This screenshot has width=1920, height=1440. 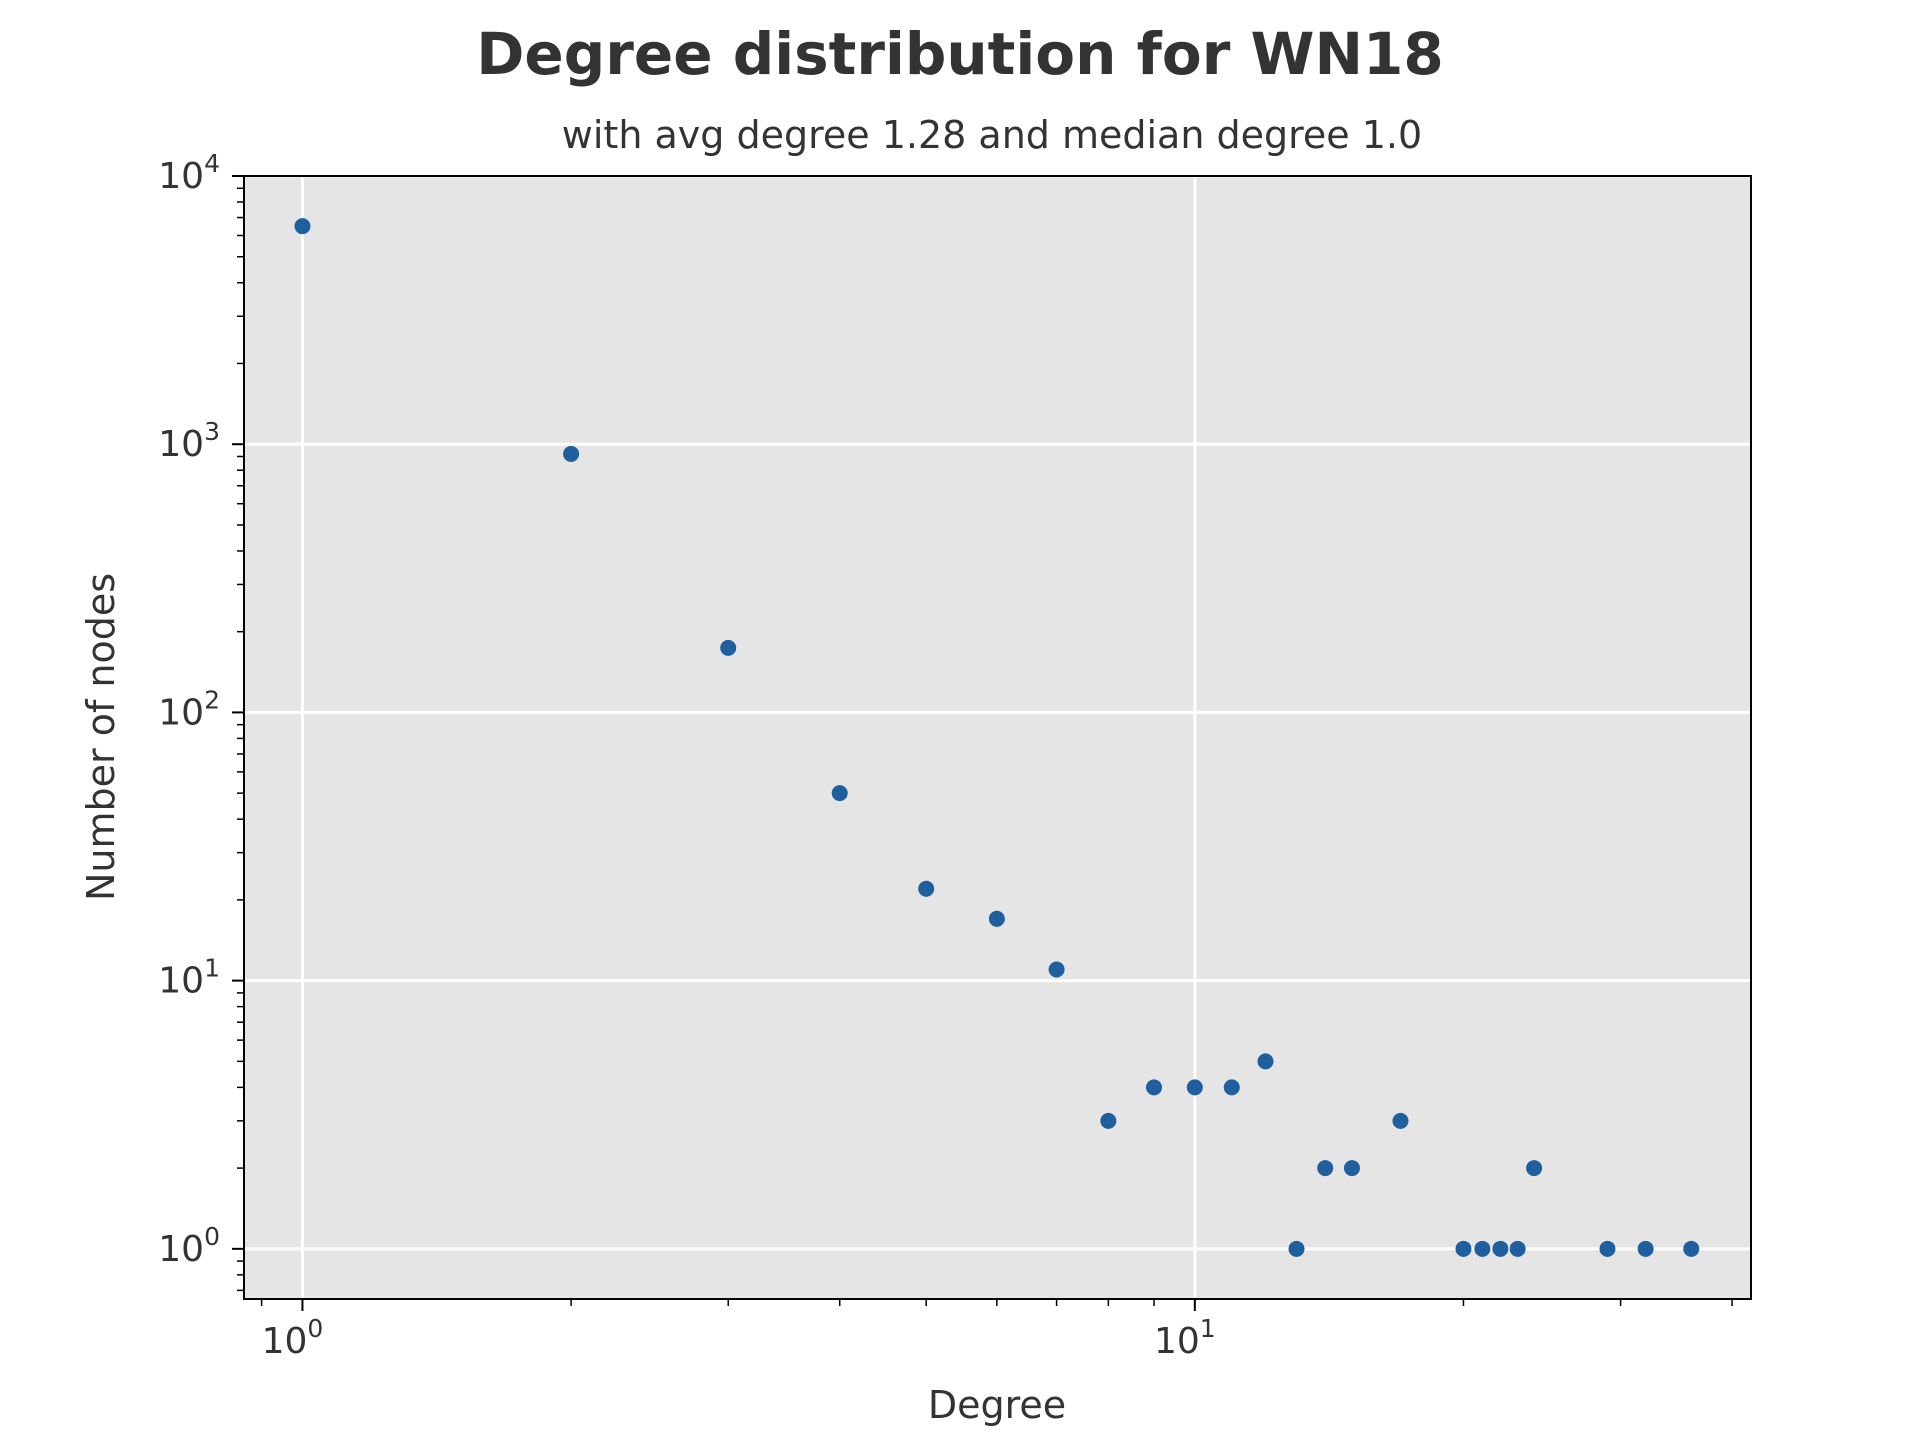 I want to click on x-axis-label: Degree, so click(x=997, y=1405).